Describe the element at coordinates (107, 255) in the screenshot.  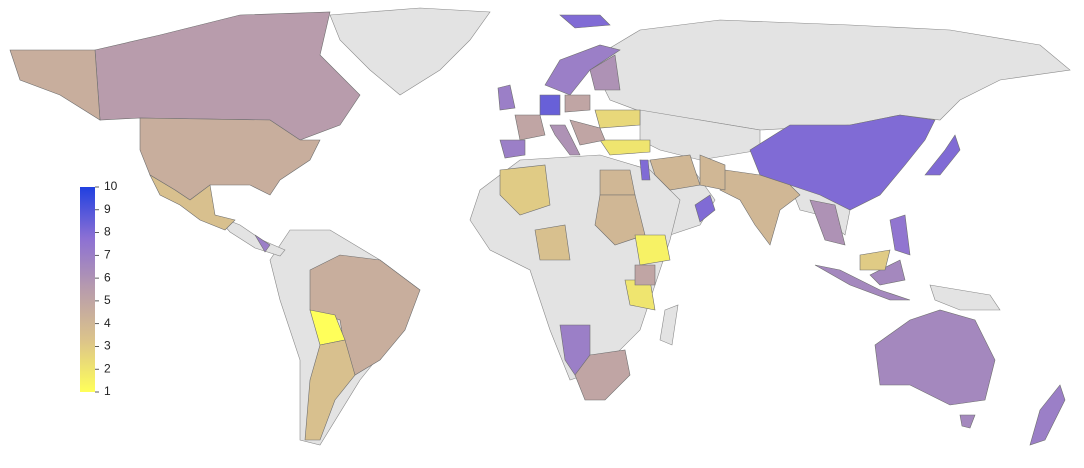
I see `colorbar-tick-label: 7` at that location.